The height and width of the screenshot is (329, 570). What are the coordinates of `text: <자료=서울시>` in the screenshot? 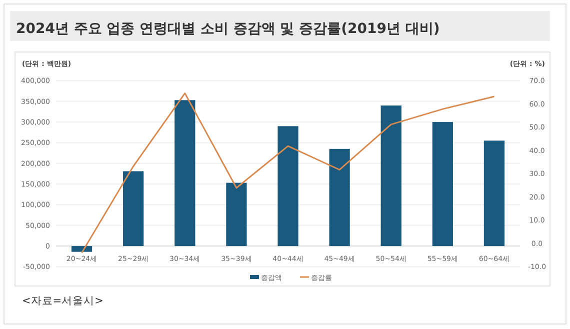 It's located at (63, 301).